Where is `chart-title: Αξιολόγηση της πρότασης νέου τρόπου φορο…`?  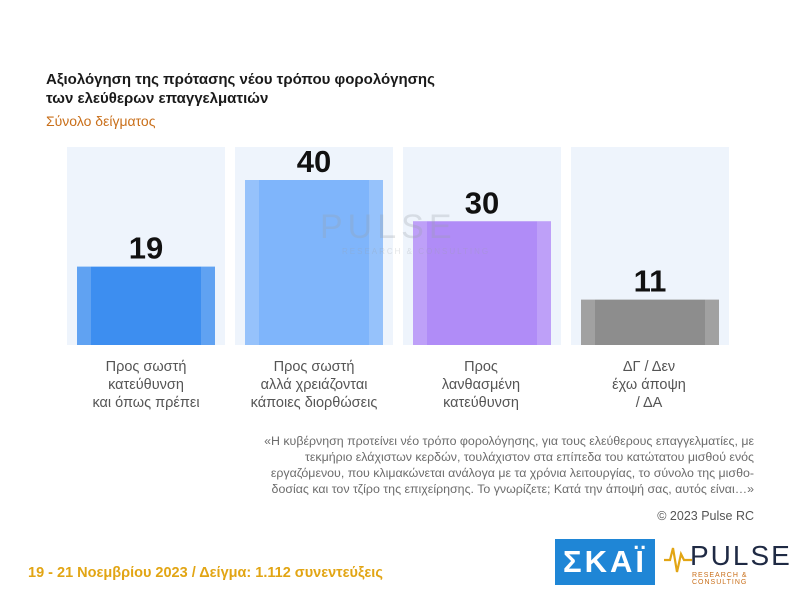
chart-title: Αξιολόγηση της πρότασης νέου τρόπου φορο… is located at coordinates (240, 89).